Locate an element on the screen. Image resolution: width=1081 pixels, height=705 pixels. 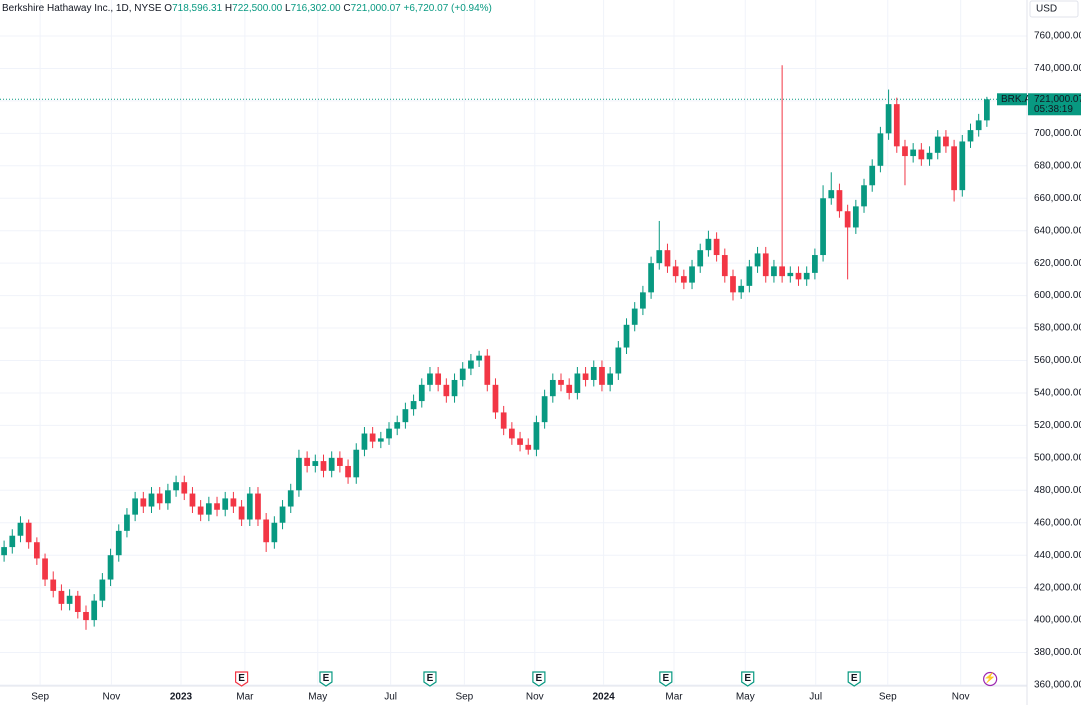
y-tick-label: 400,000.00 is located at coordinates (1057, 620).